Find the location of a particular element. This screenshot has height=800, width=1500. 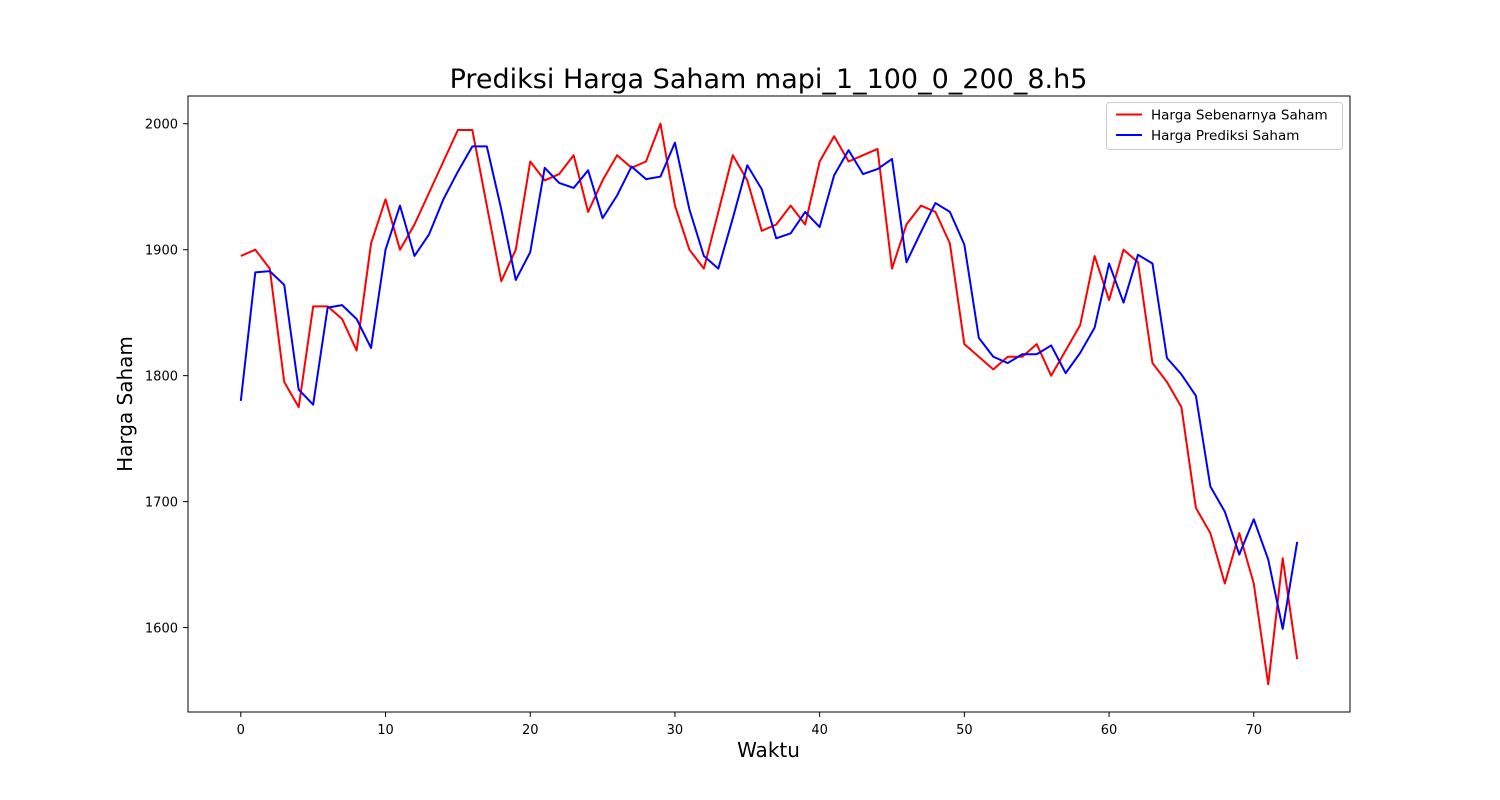

y-tick-label: 1600 is located at coordinates (161, 629).